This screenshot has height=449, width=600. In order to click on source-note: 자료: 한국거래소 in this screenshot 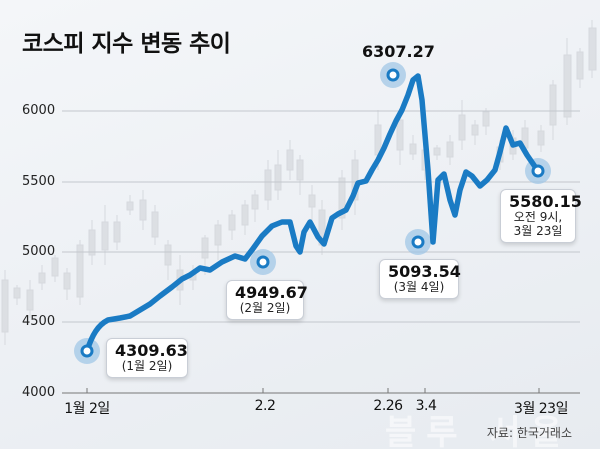, I will do `click(529, 433)`.